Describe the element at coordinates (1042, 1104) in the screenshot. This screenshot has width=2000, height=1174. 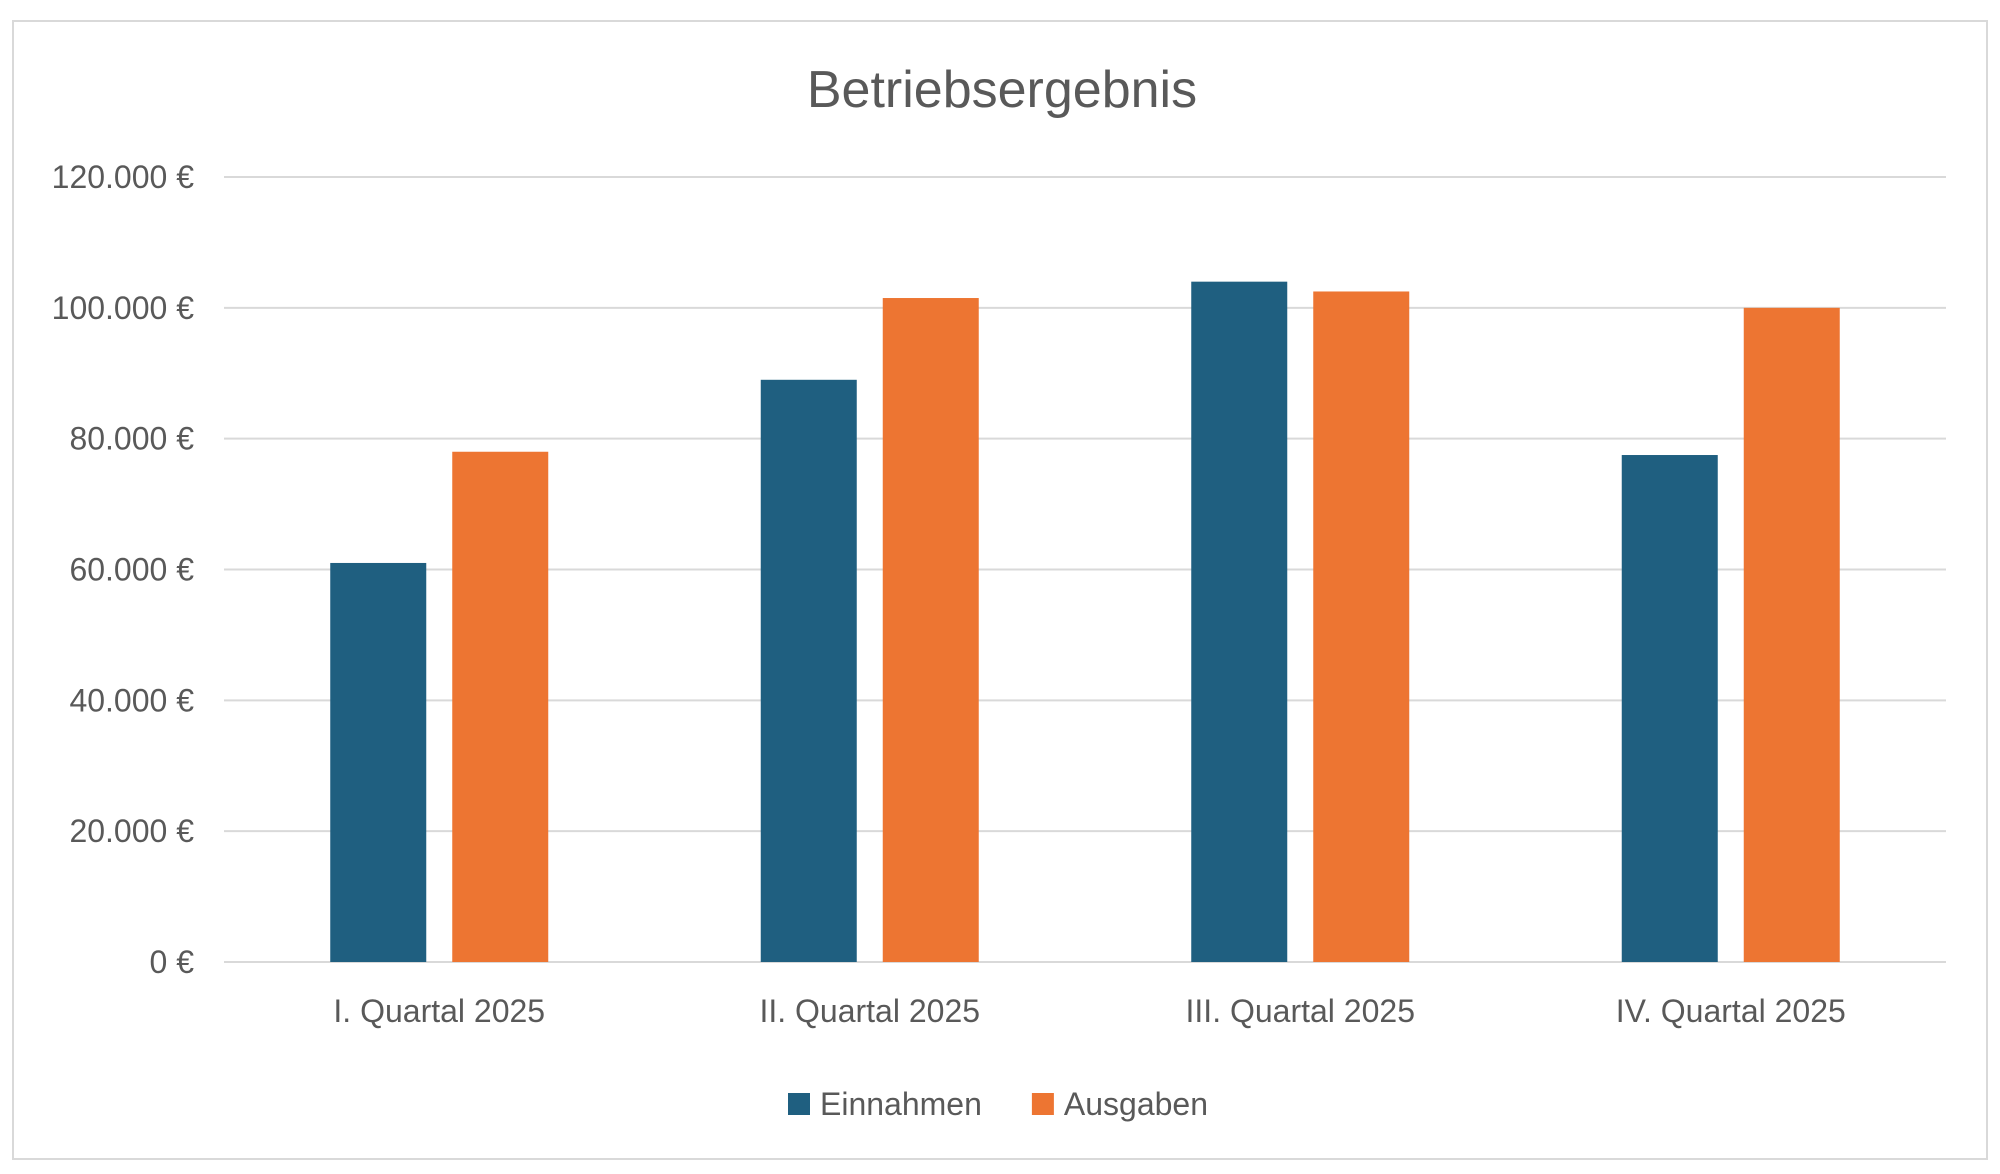
I see `legend-swatch-ausgaben` at that location.